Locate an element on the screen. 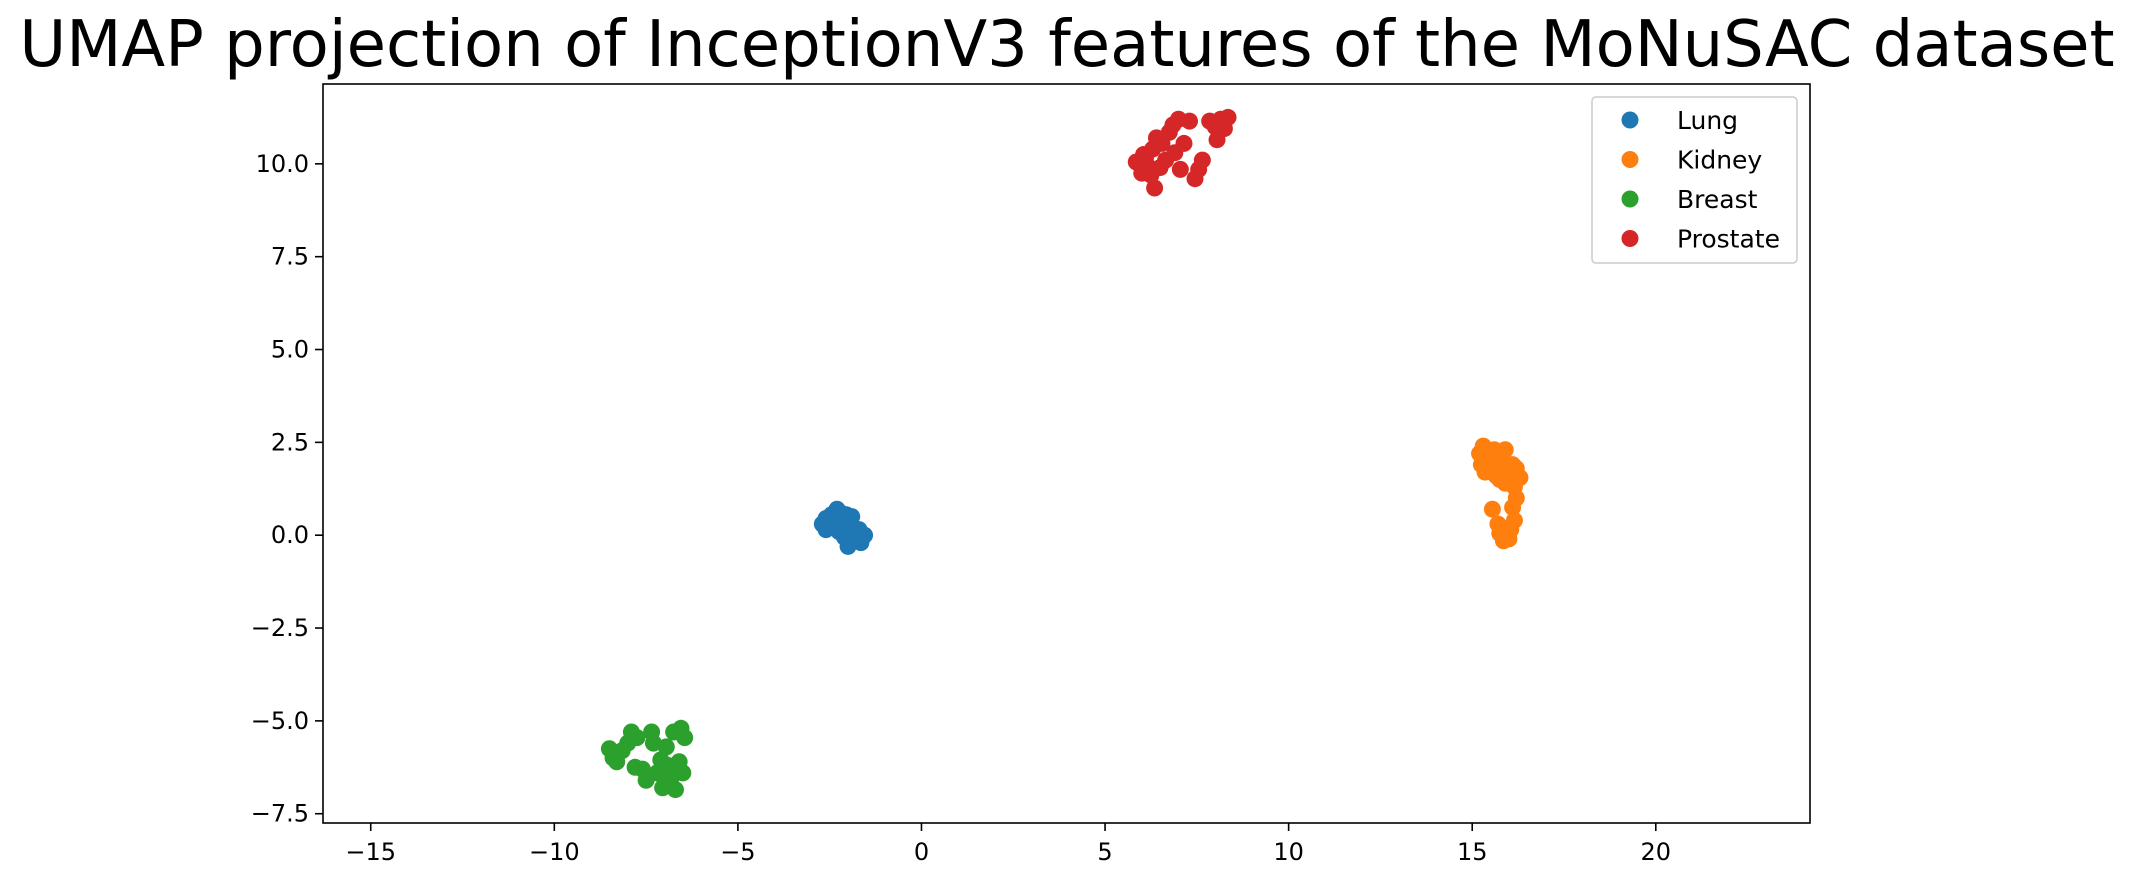  legend: Lung Kidney Breast Prostate is located at coordinates (1694, 180).